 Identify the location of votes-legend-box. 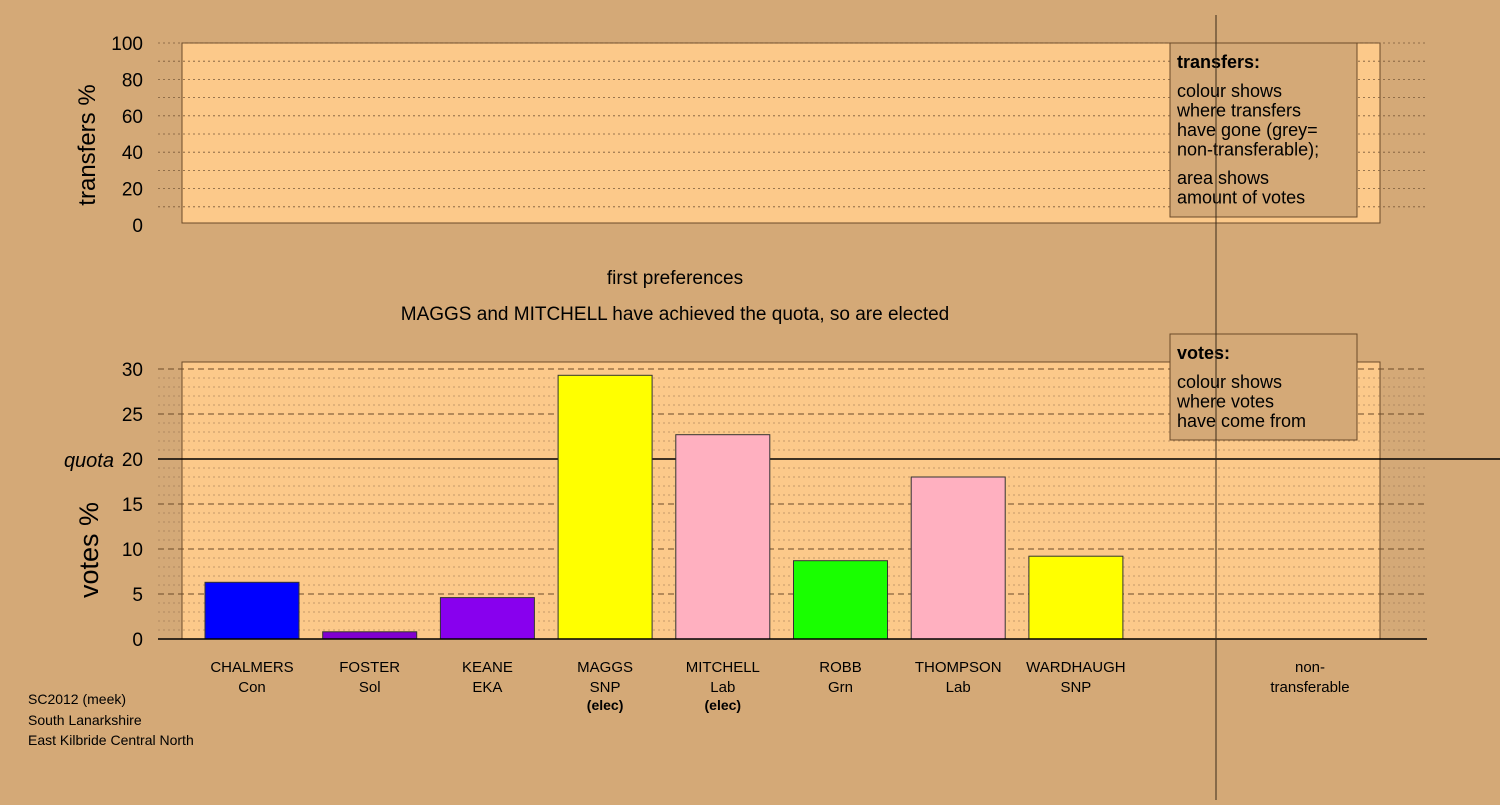
(1263, 387).